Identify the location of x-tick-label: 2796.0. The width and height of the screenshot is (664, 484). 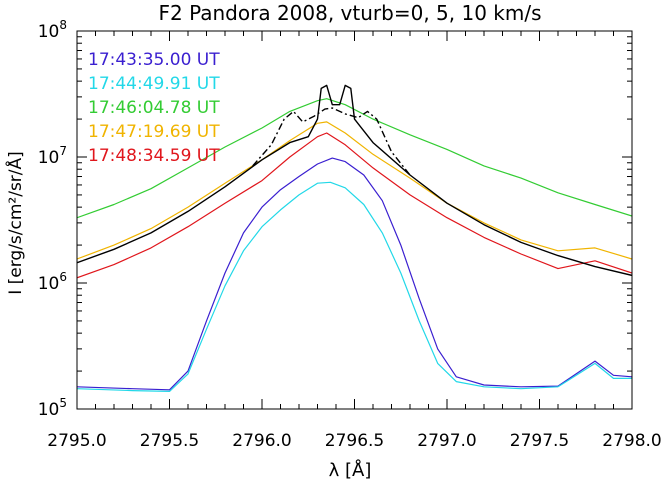
(261, 441).